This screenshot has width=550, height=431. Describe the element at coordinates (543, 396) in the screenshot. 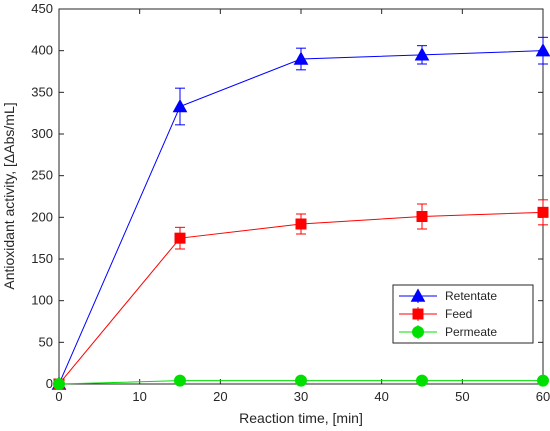

I see `x-tick-label: 60` at that location.